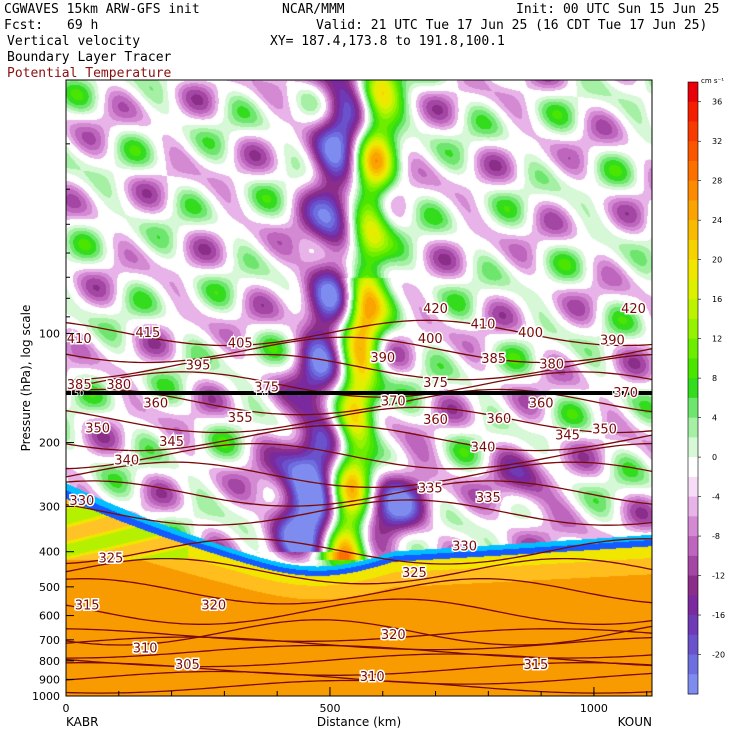 Image resolution: width=740 pixels, height=740 pixels. What do you see at coordinates (717, 102) in the screenshot?
I see `colorbar-tick-label: 36` at bounding box center [717, 102].